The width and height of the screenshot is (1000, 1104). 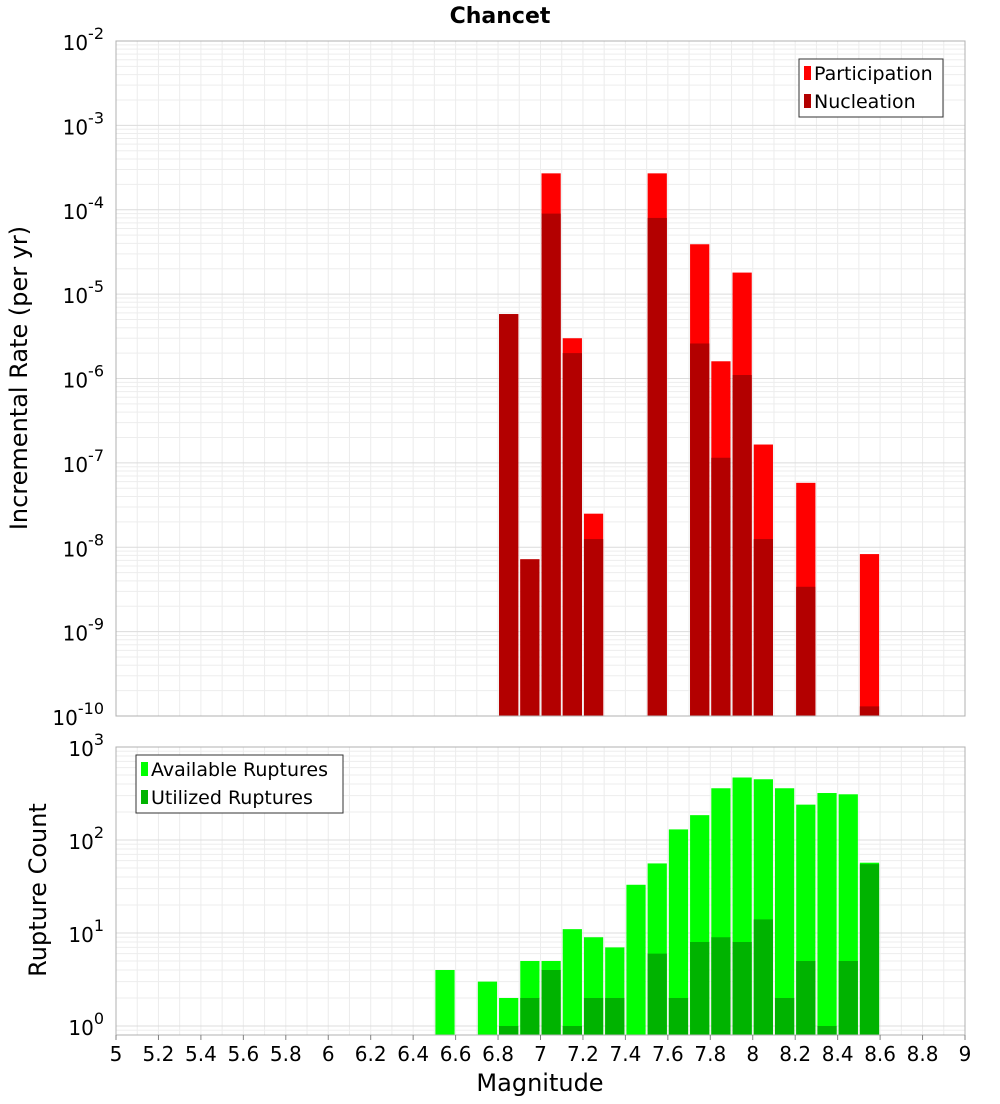 I want to click on x-tick-label: 8, so click(x=752, y=1054).